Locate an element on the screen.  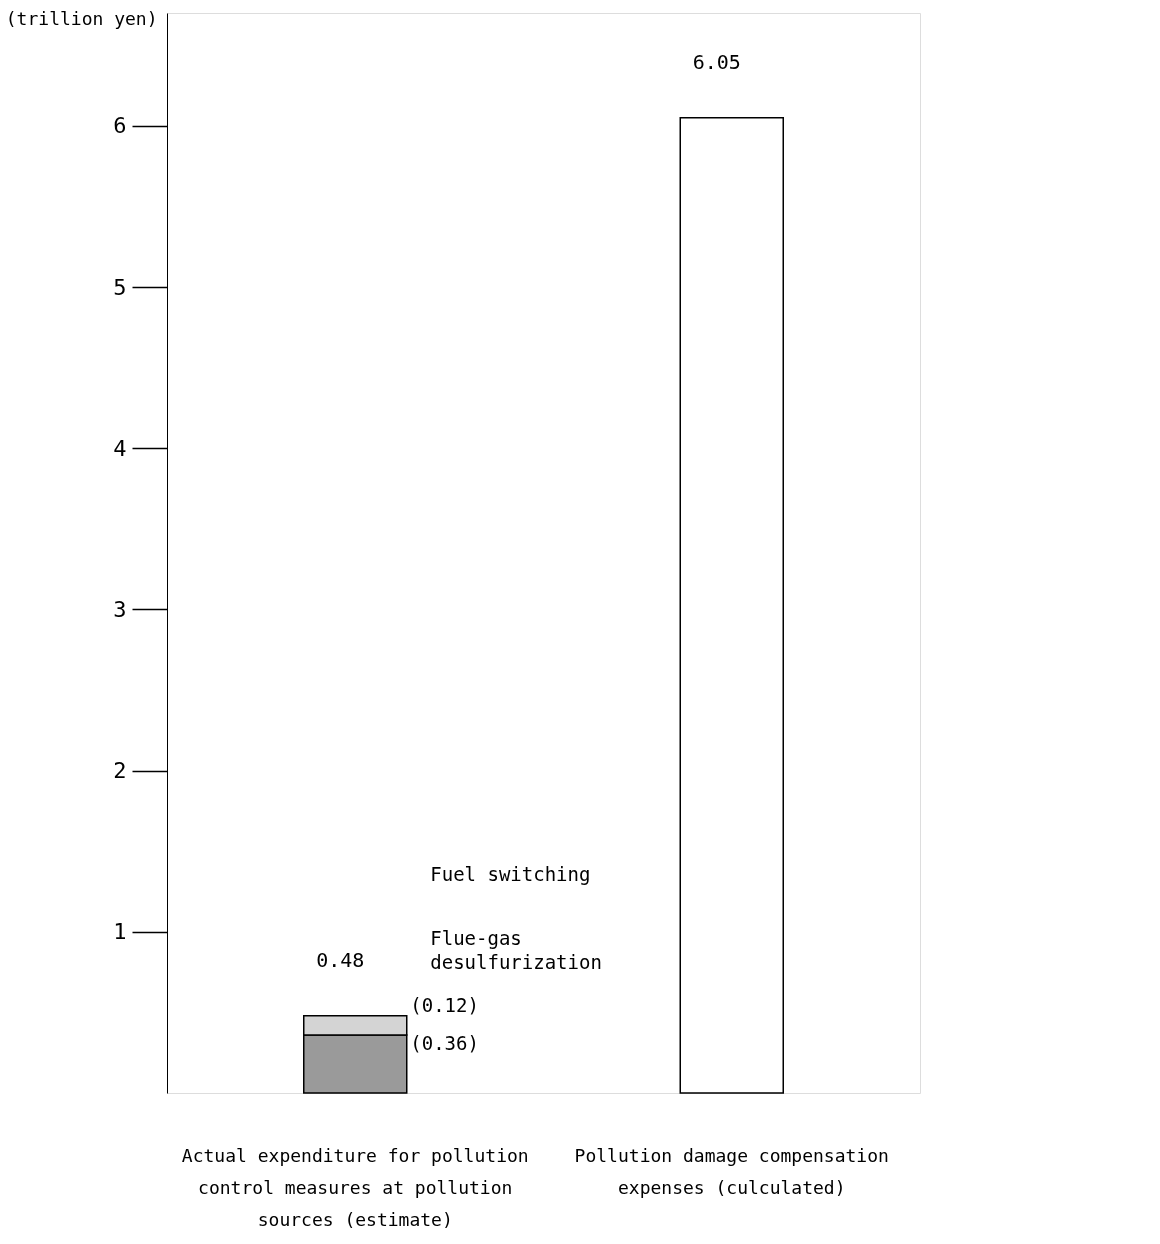
total-label: 0.48 is located at coordinates (340, 959).